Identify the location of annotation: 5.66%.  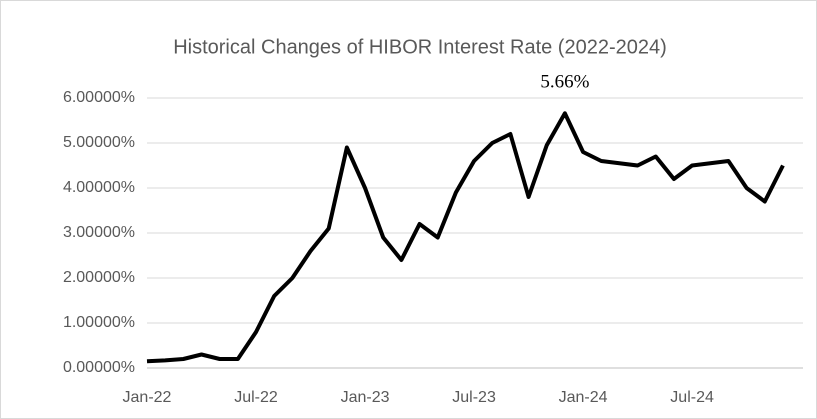
(564, 82).